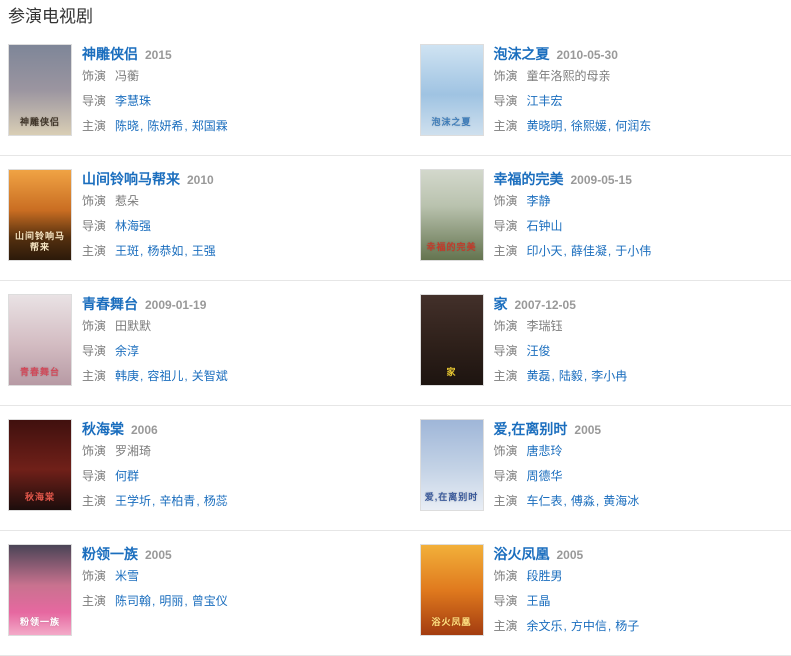 The width and height of the screenshot is (791, 656). Describe the element at coordinates (452, 465) in the screenshot. I see `show-poster-image: 爱,在离别时` at that location.